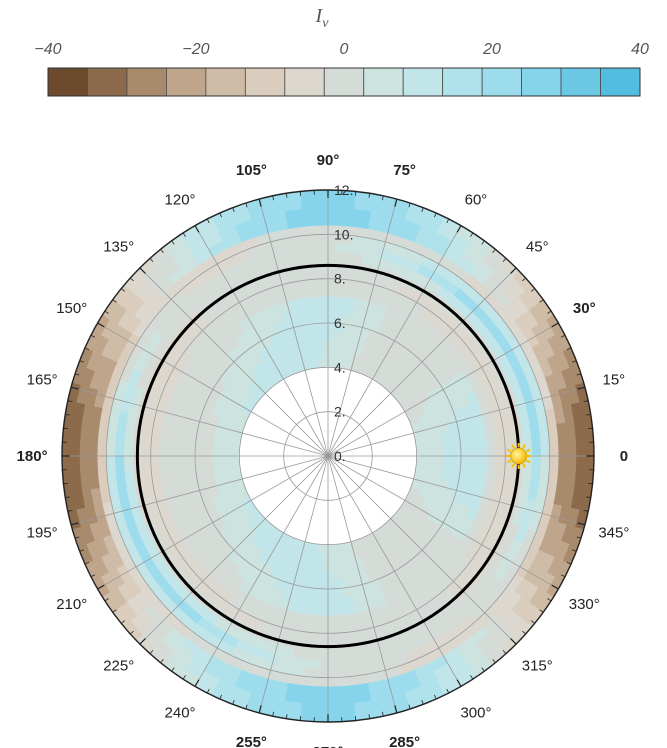 This screenshot has height=748, width=667. I want to click on radial-tick-label: 2., so click(340, 412).